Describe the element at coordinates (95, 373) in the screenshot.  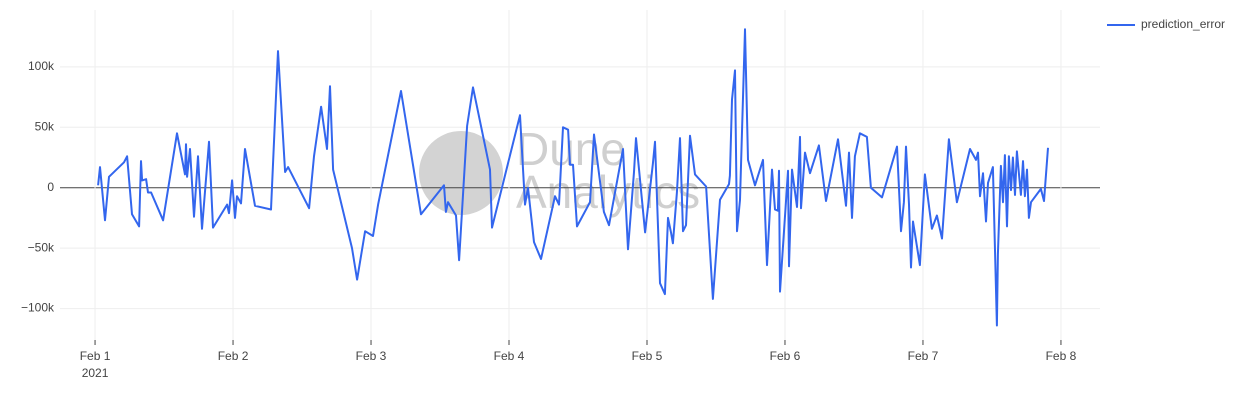
I see `x-tick-sublabel: 2021` at that location.